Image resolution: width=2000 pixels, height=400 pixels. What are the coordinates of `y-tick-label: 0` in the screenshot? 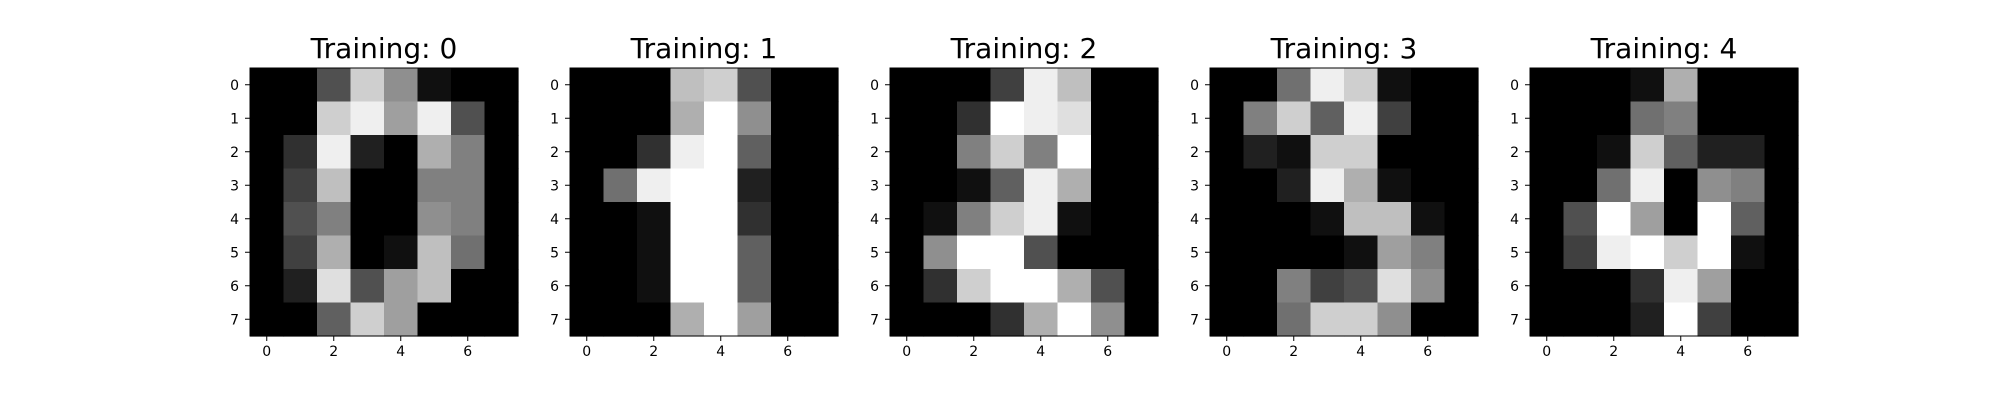 It's located at (554, 86).